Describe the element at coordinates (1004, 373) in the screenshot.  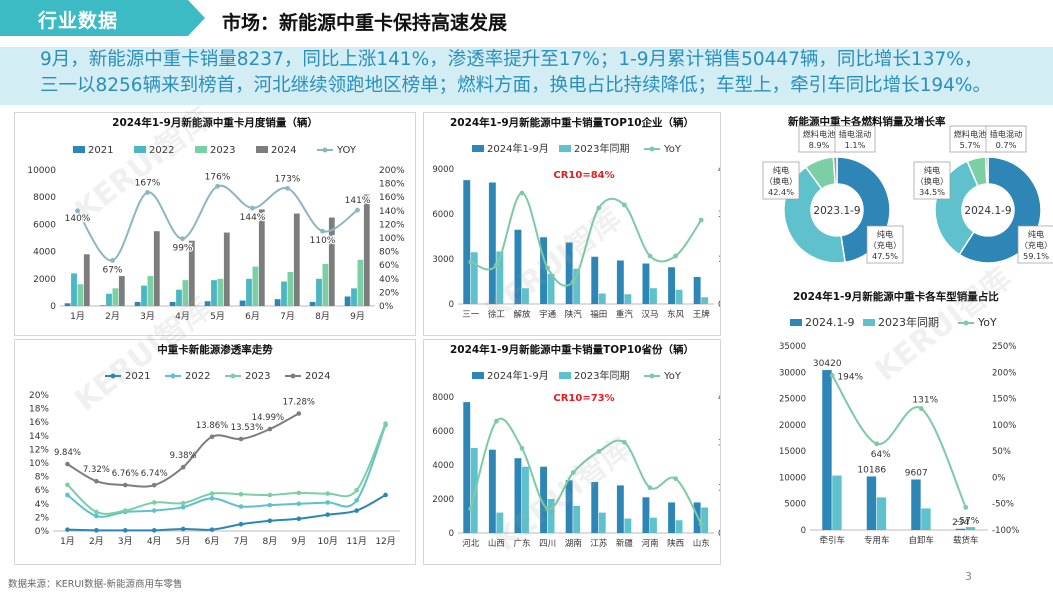
I see `y2-tick-label: 200%` at that location.